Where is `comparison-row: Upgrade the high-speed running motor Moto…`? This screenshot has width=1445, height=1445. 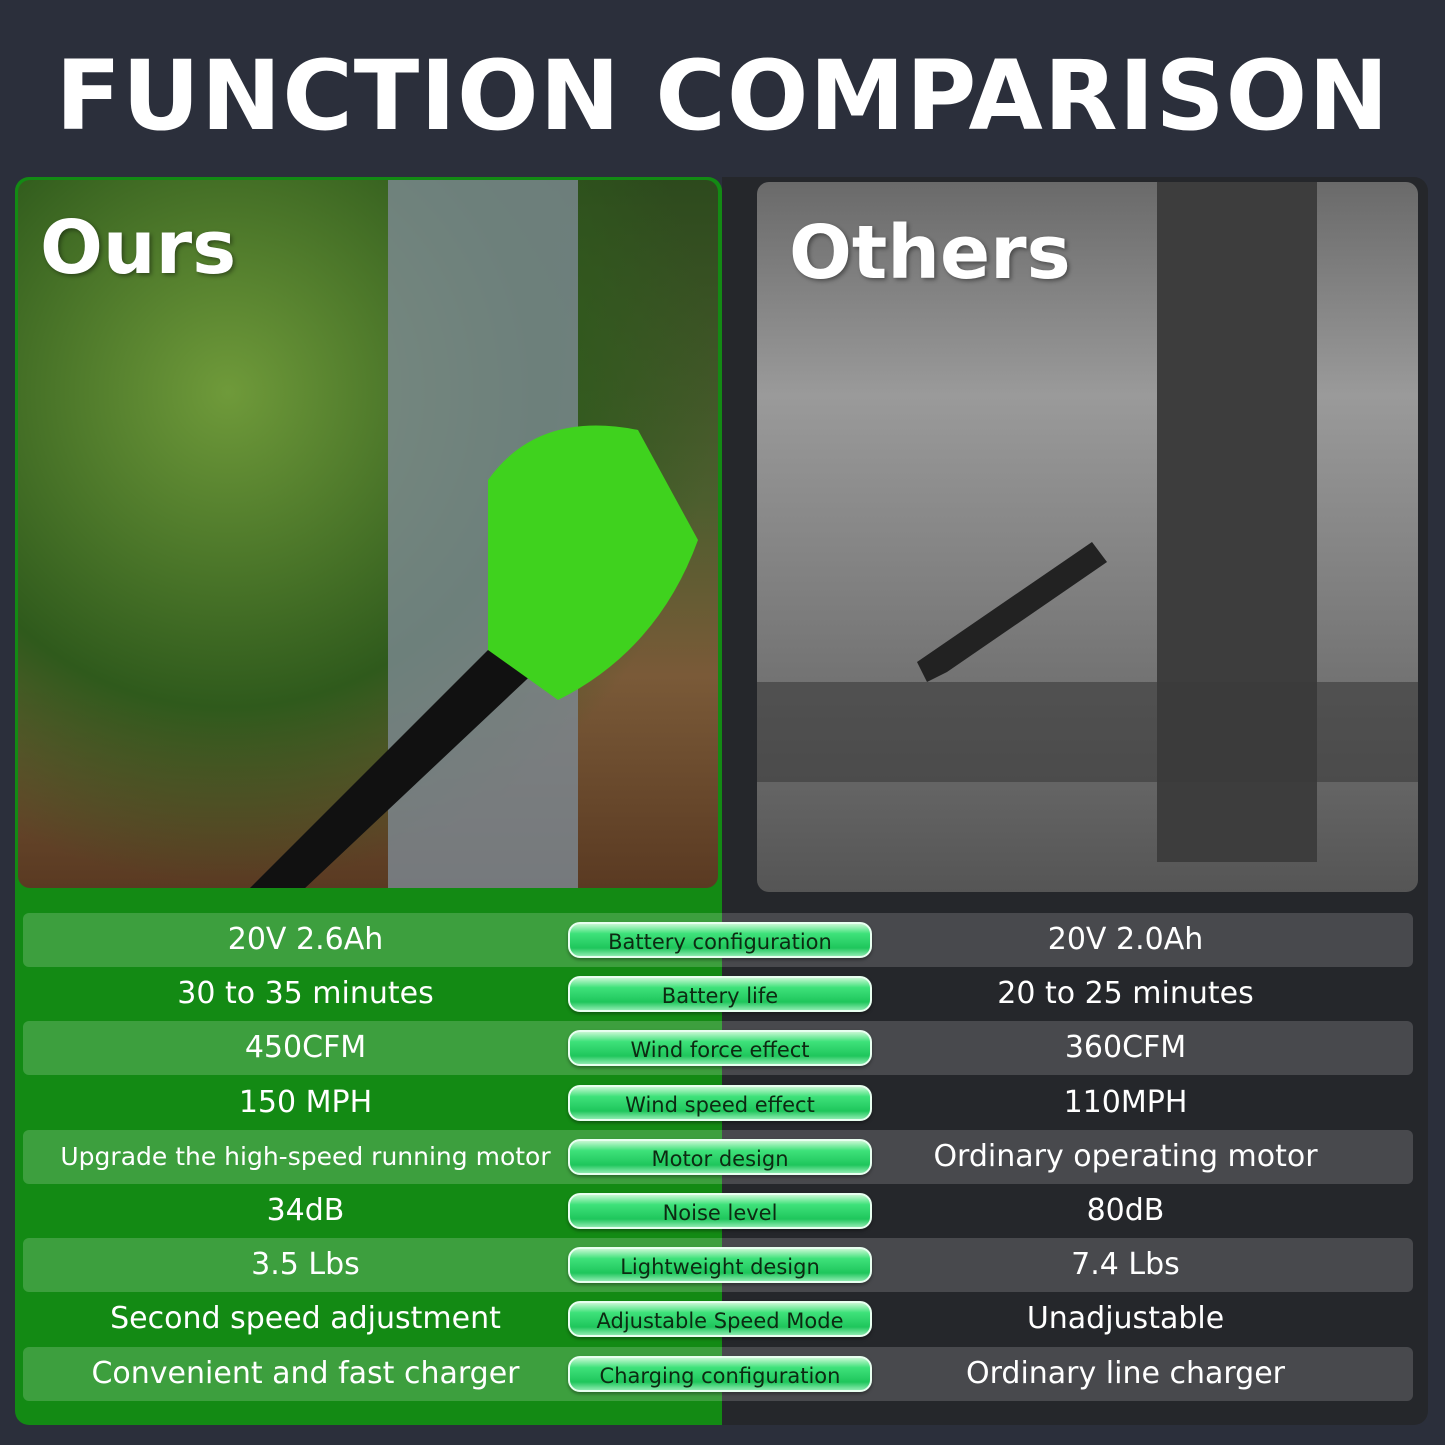
comparison-row: Upgrade the high-speed running motor Moto… is located at coordinates (718, 1156).